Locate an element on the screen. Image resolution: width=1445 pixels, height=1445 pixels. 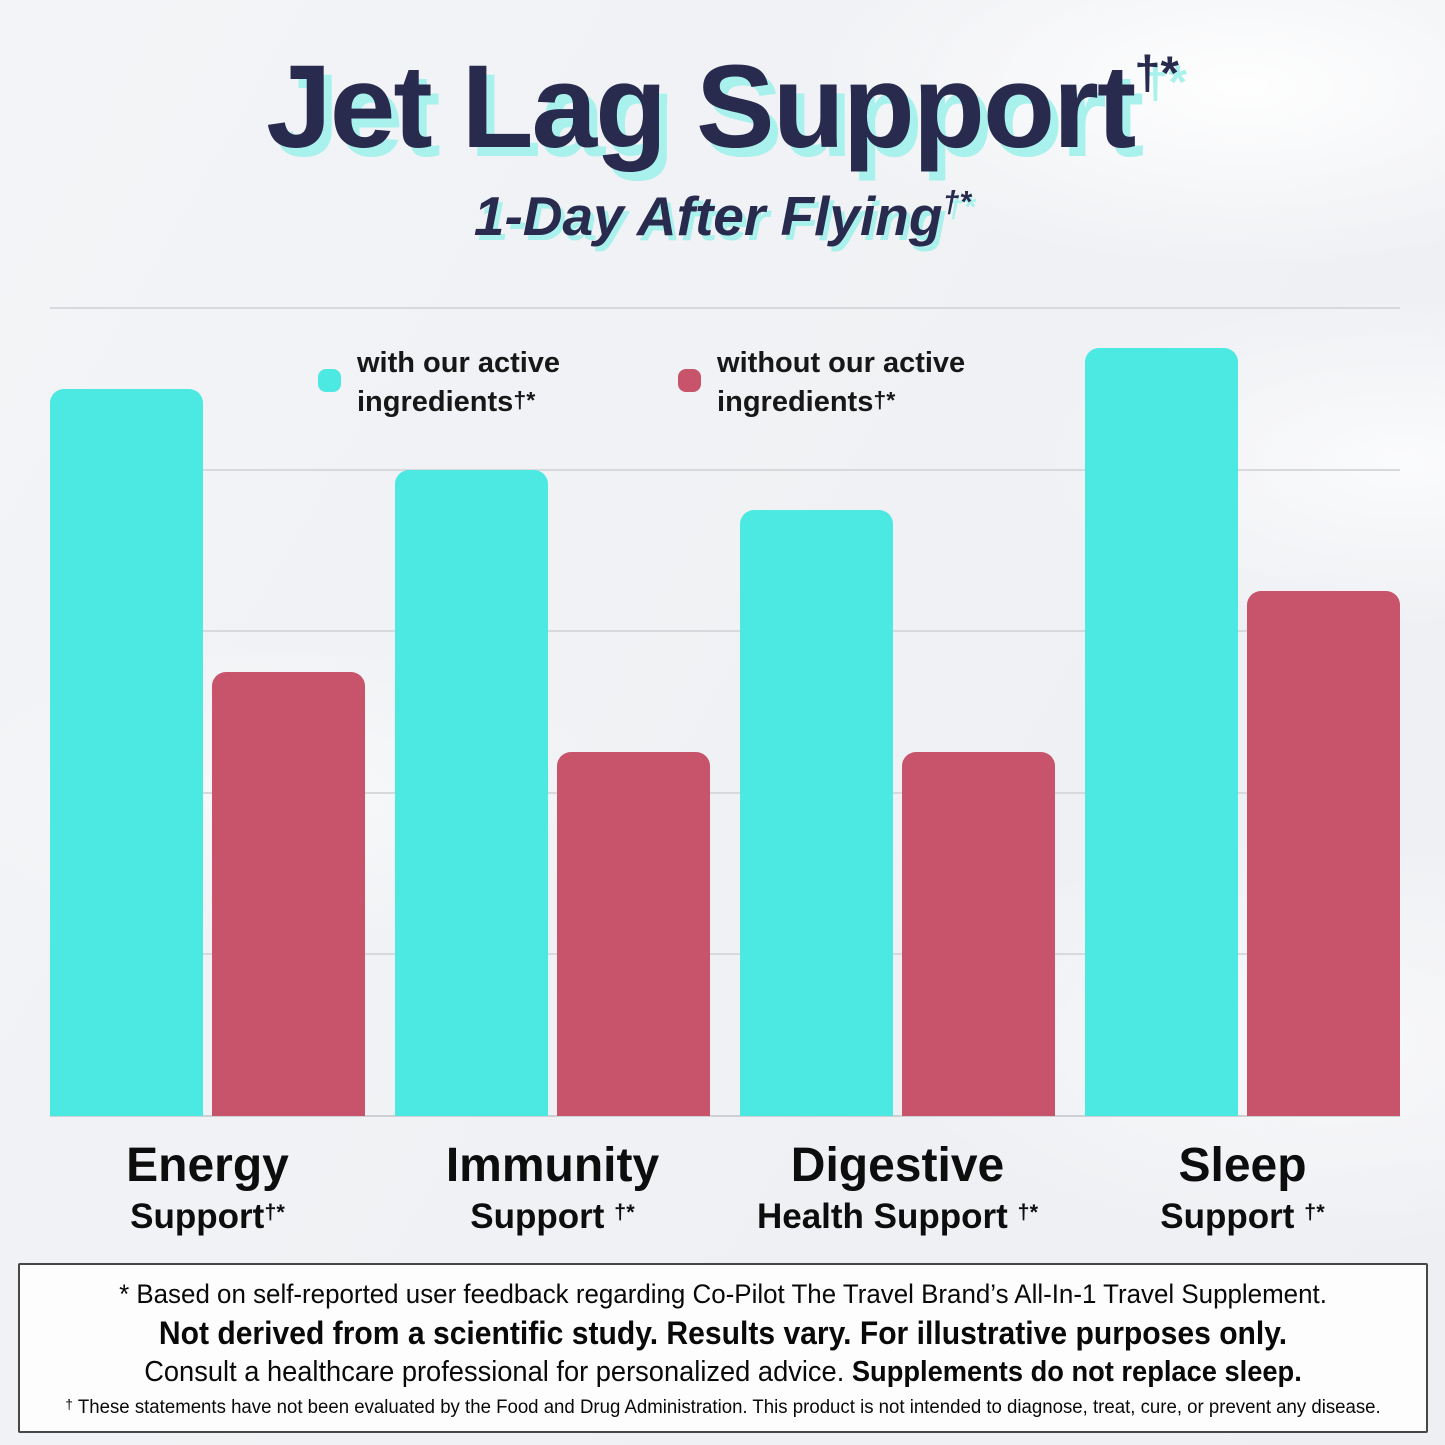
title-footnote-marks: †* is located at coordinates (1156, 73).